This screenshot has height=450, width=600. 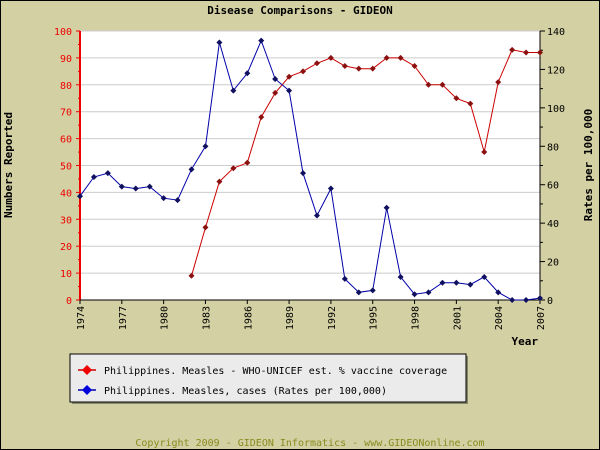 What do you see at coordinates (165, 318) in the screenshot?
I see `x-tick-label: 1980` at bounding box center [165, 318].